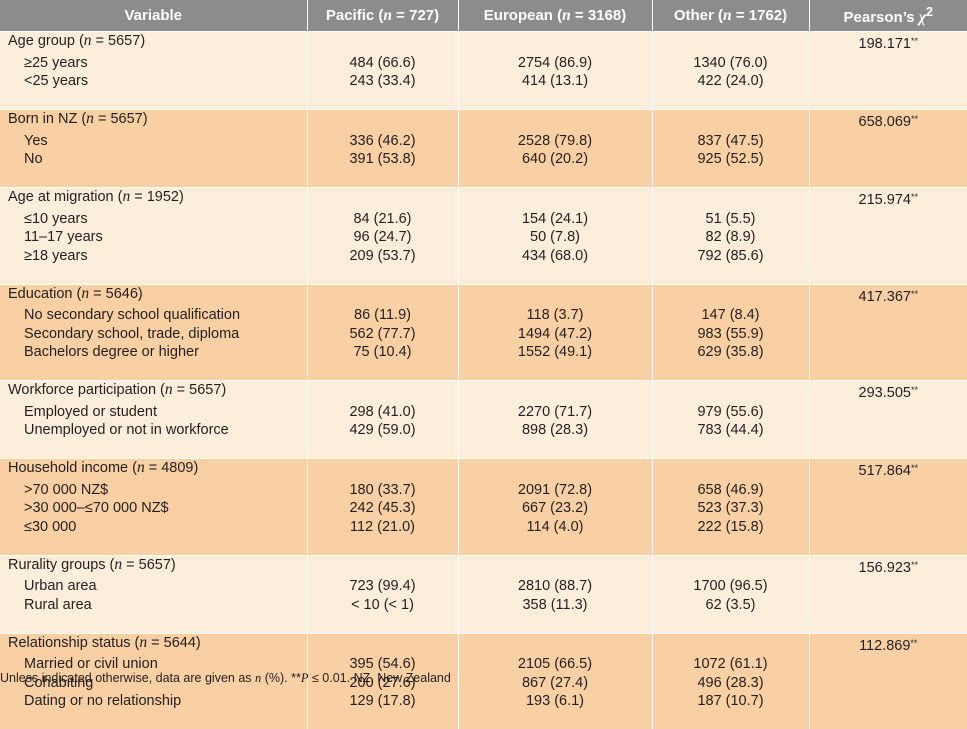 This screenshot has width=967, height=729. I want to click on group-label: Education (n = 5646), so click(153, 295).